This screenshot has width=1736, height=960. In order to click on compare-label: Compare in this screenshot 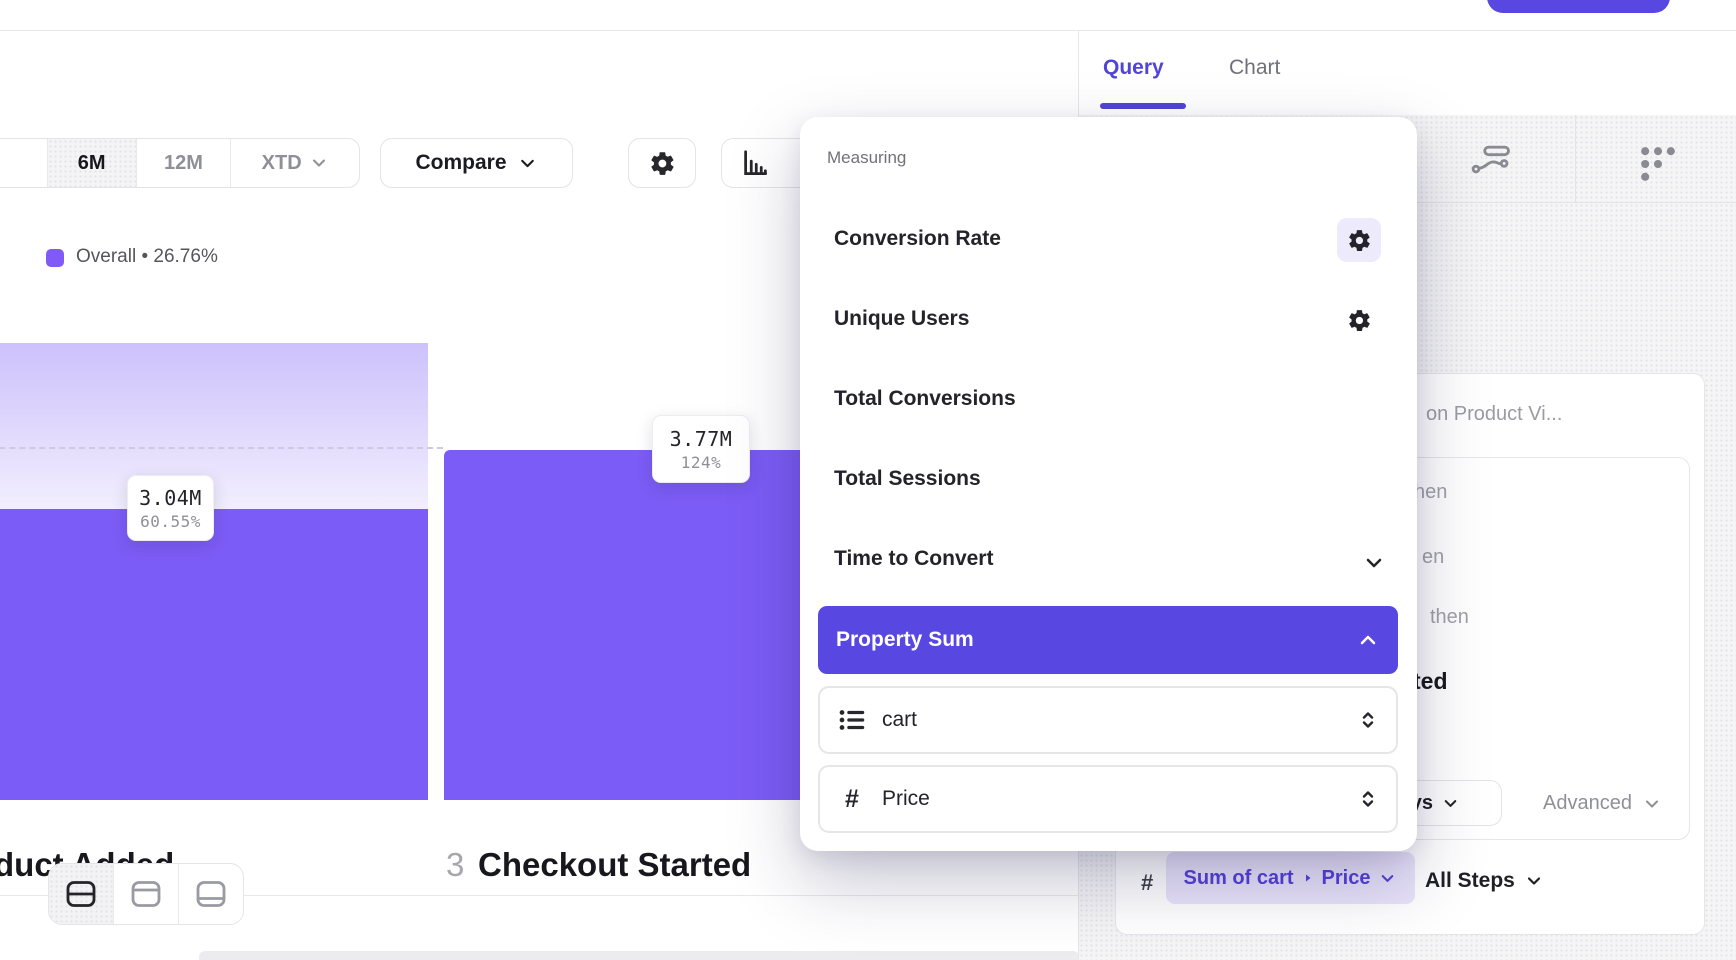, I will do `click(461, 162)`.